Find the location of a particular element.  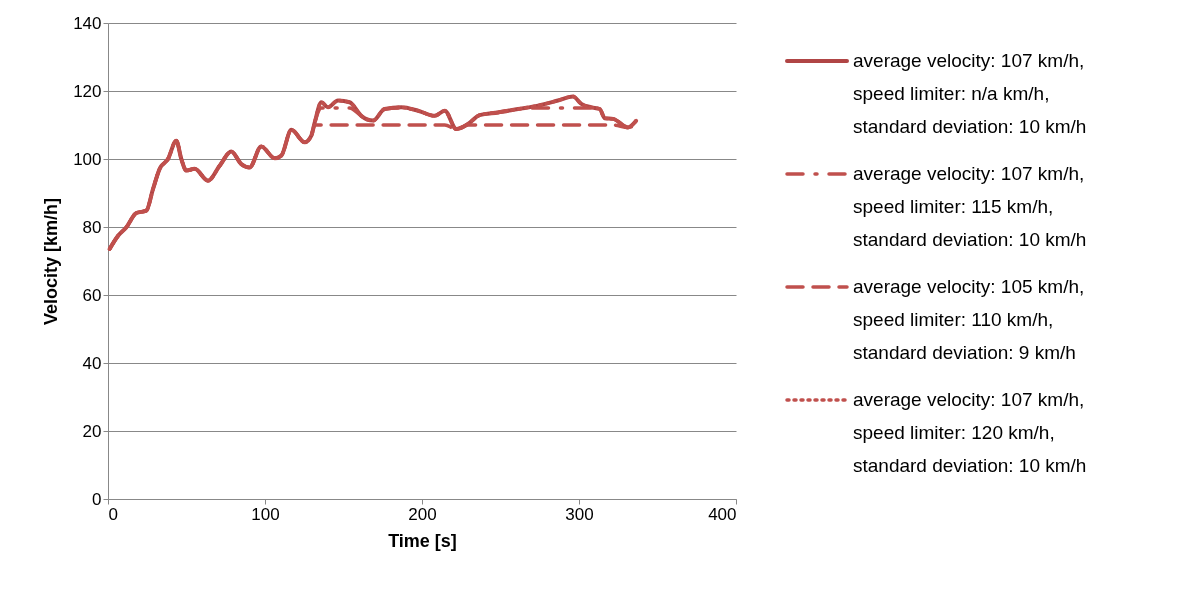

x-axis-title: Time [s] is located at coordinates (422, 540).